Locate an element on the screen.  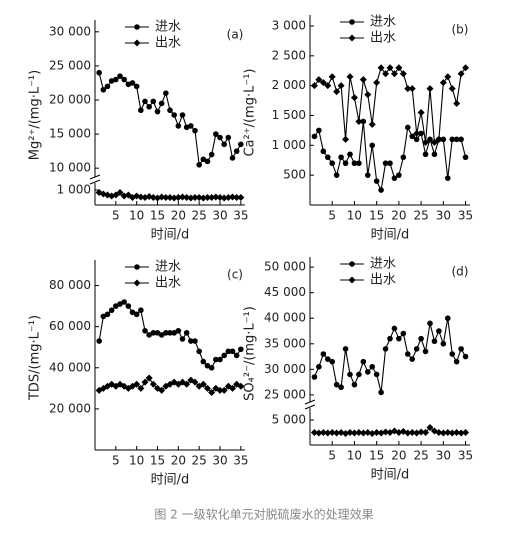
x-tick-label: 35 is located at coordinates (240, 216).